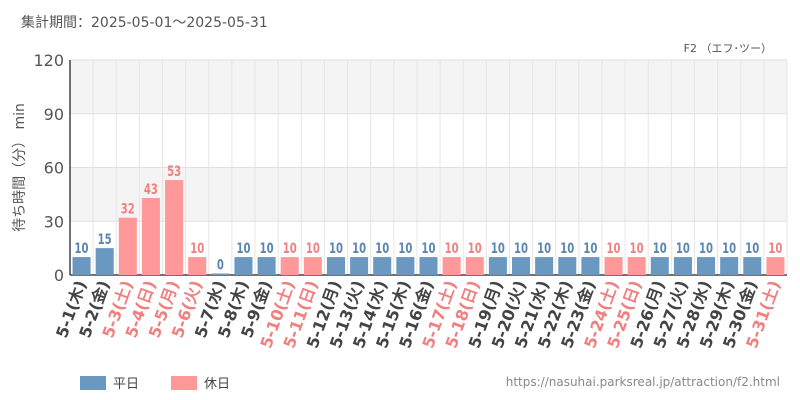 This screenshot has width=800, height=400. What do you see at coordinates (151, 189) in the screenshot?
I see `data-label: 43` at bounding box center [151, 189].